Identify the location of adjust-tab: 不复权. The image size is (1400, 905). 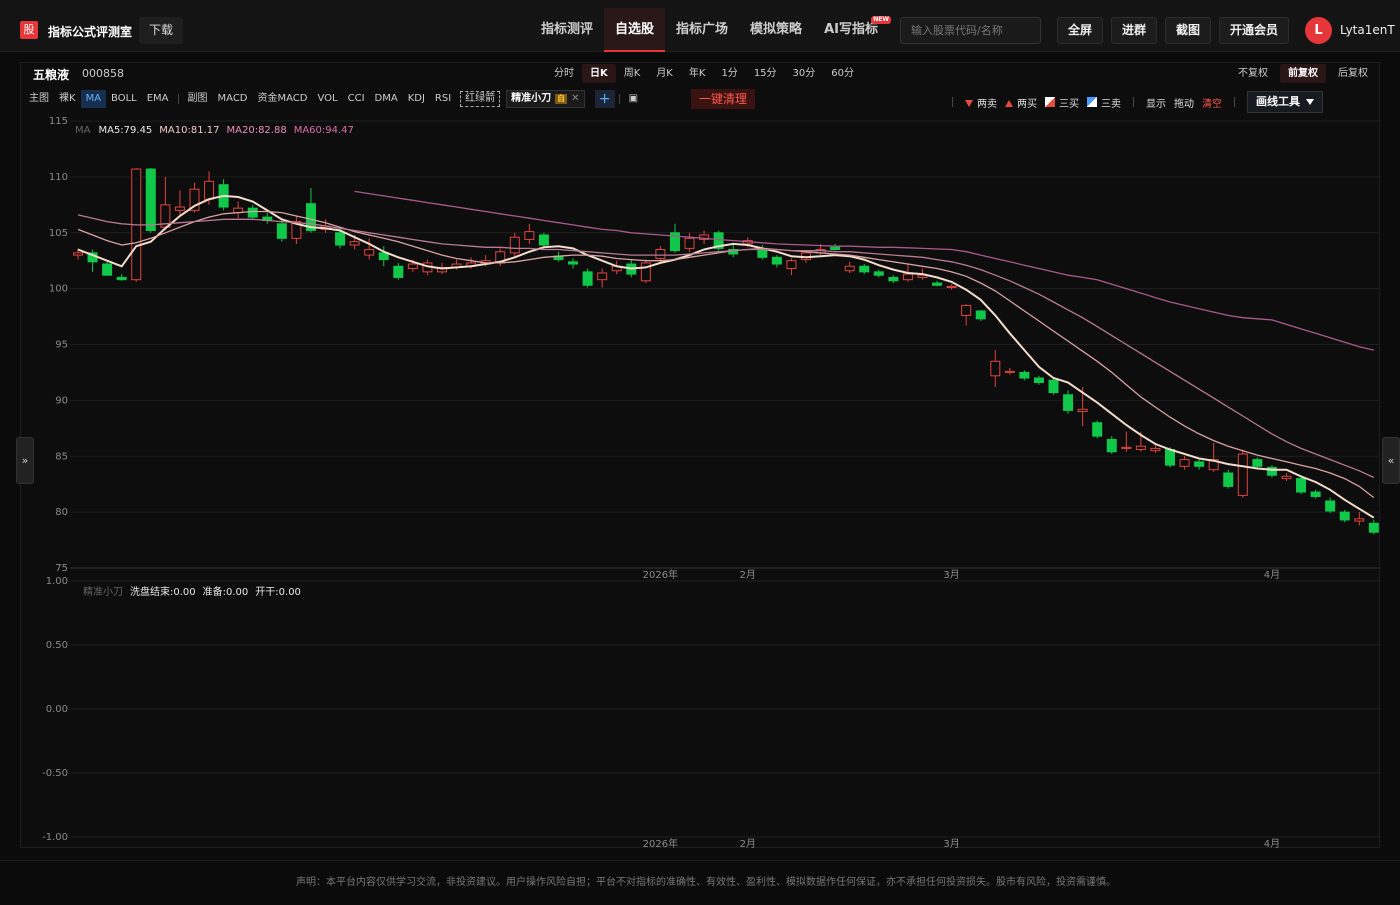
(1253, 73).